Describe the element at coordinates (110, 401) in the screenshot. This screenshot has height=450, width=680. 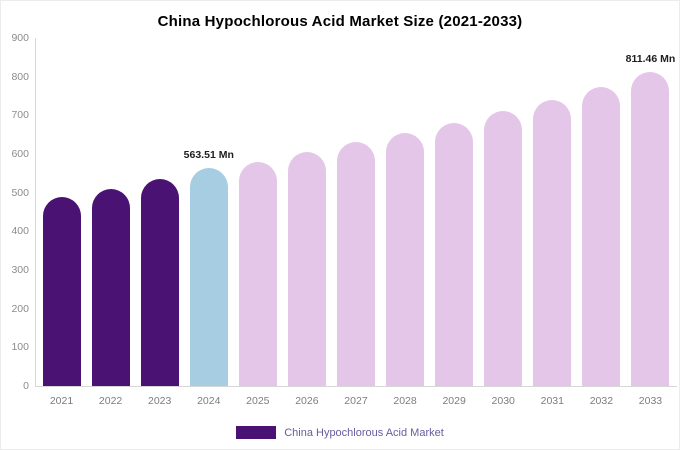
I see `x-axis-tick-label: 2022` at that location.